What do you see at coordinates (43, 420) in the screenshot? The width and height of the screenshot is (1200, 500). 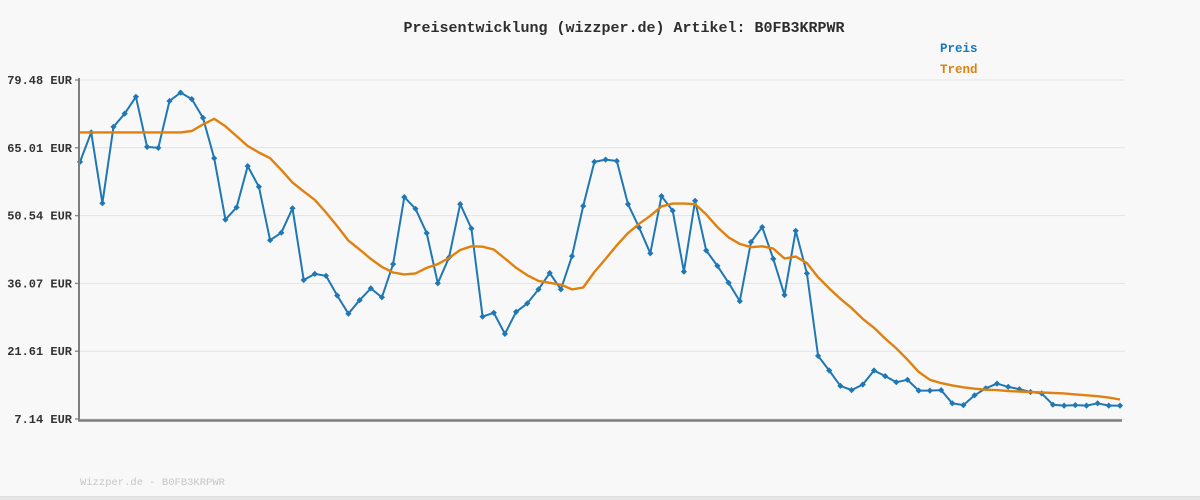 I see `y-axis-tick-label: 7.14 EUR` at bounding box center [43, 420].